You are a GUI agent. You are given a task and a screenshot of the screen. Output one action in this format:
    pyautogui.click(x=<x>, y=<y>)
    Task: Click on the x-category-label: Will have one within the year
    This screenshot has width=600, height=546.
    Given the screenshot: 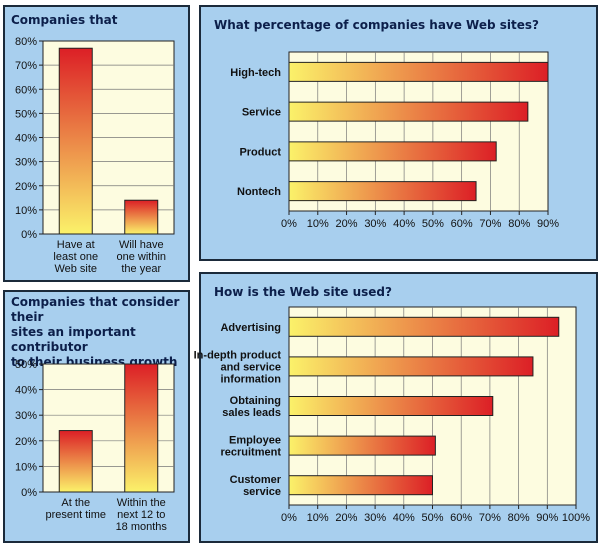 What is the action you would take?
    pyautogui.click(x=141, y=257)
    